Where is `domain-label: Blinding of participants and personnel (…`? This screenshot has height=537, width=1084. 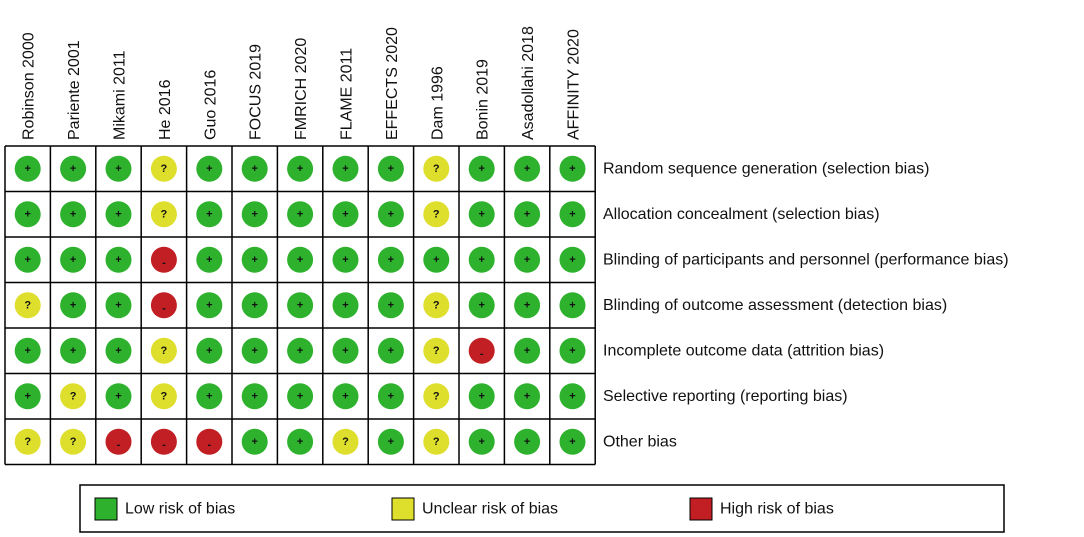 domain-label: Blinding of participants and personnel (… is located at coordinates (806, 259).